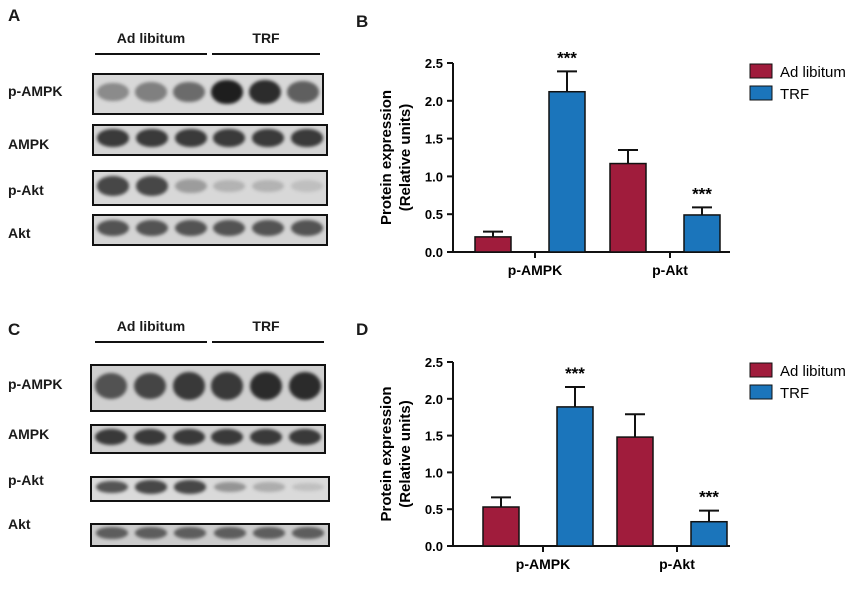  What do you see at coordinates (386, 157) in the screenshot?
I see `y-axis-title: Protein expression` at bounding box center [386, 157].